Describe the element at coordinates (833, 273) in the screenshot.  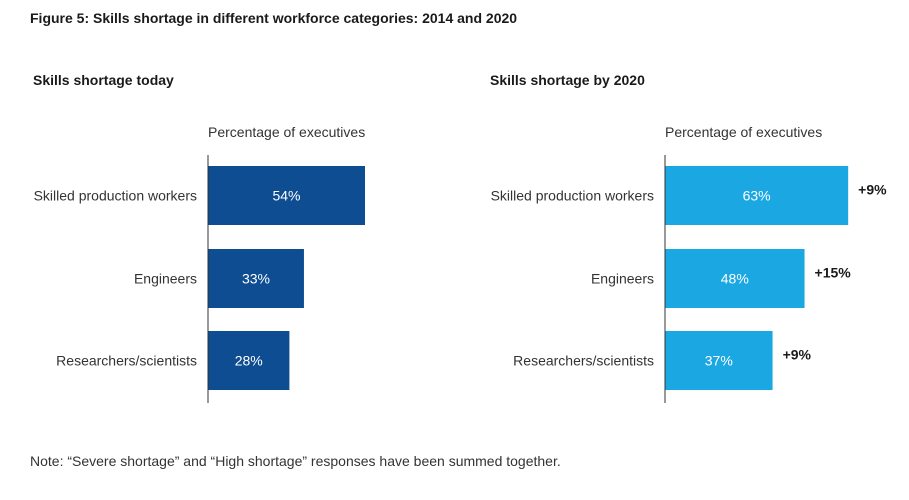
I see `change-label: +15%` at that location.